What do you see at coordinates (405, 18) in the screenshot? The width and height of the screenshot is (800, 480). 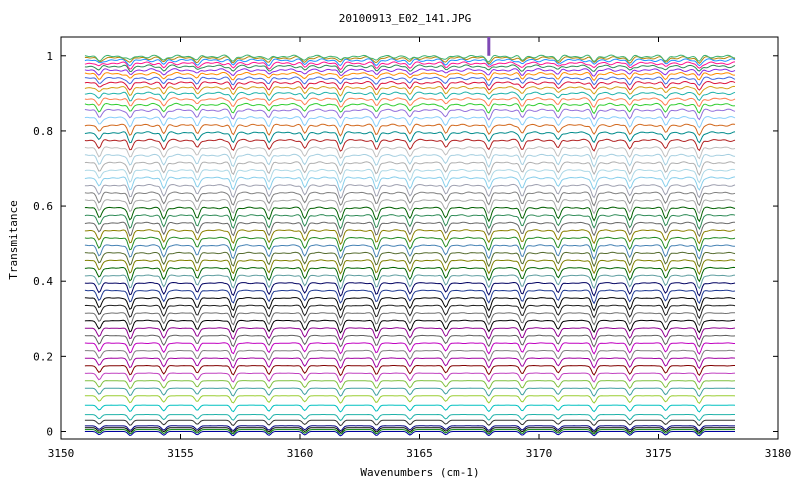 I see `chart-title: 20100913_E02_141.JPG` at bounding box center [405, 18].